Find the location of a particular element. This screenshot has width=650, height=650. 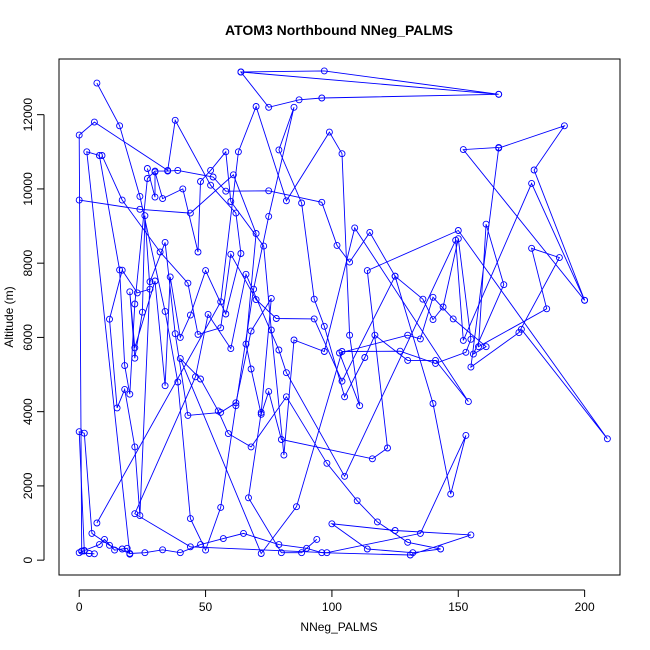

y-tick-label: 12000 is located at coordinates (28, 115).